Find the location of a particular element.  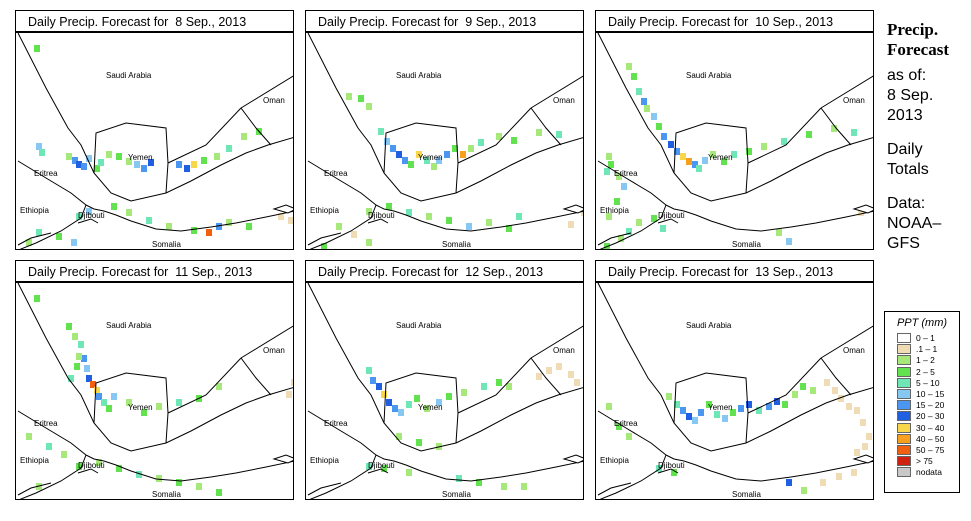

totals-label: Totals is located at coordinates (908, 169).